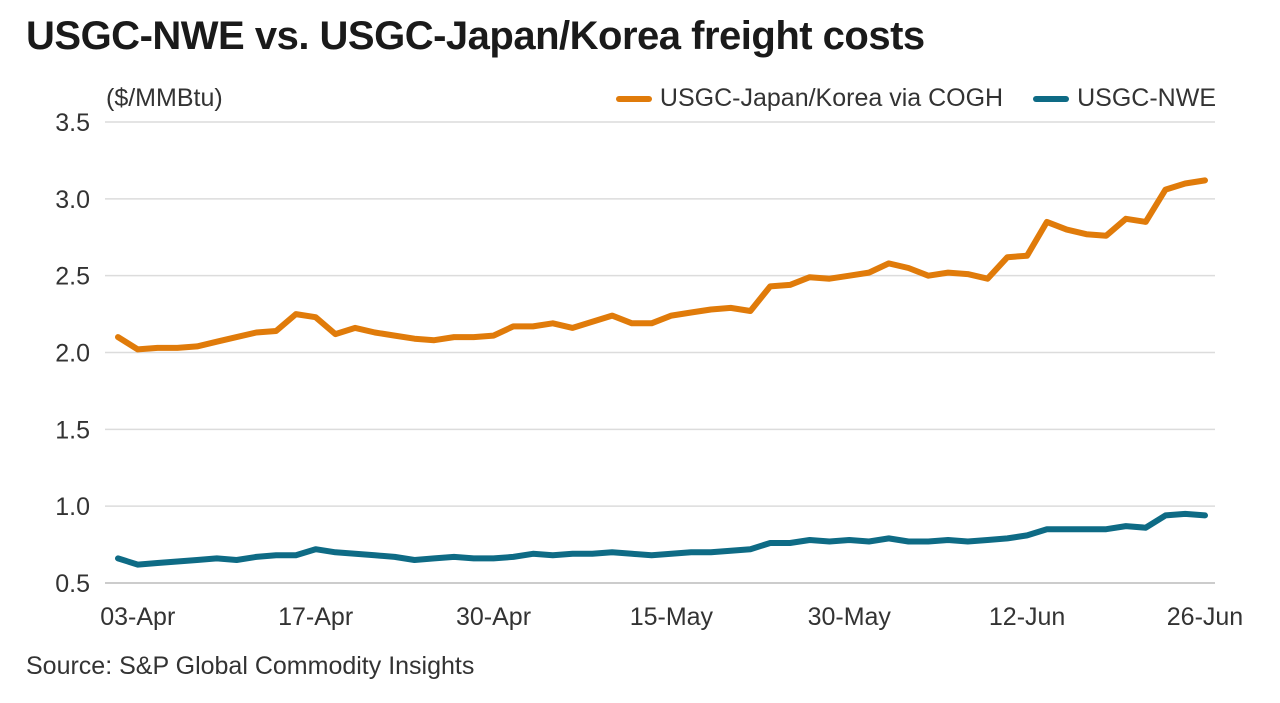  I want to click on legend-label: USGC-Japan/Korea via COGH, so click(831, 98).